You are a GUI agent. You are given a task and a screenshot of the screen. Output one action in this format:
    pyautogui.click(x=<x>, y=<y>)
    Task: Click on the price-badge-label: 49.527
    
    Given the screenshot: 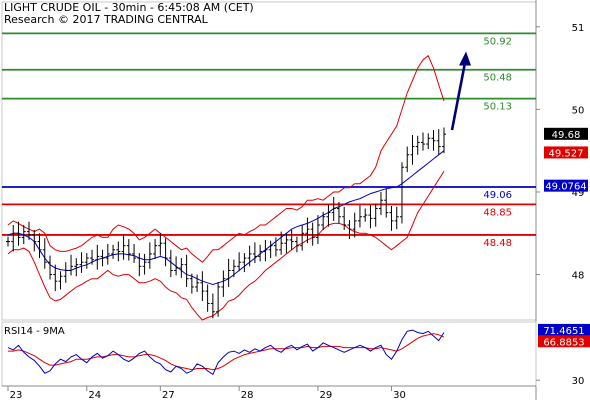 What is the action you would take?
    pyautogui.click(x=566, y=153)
    